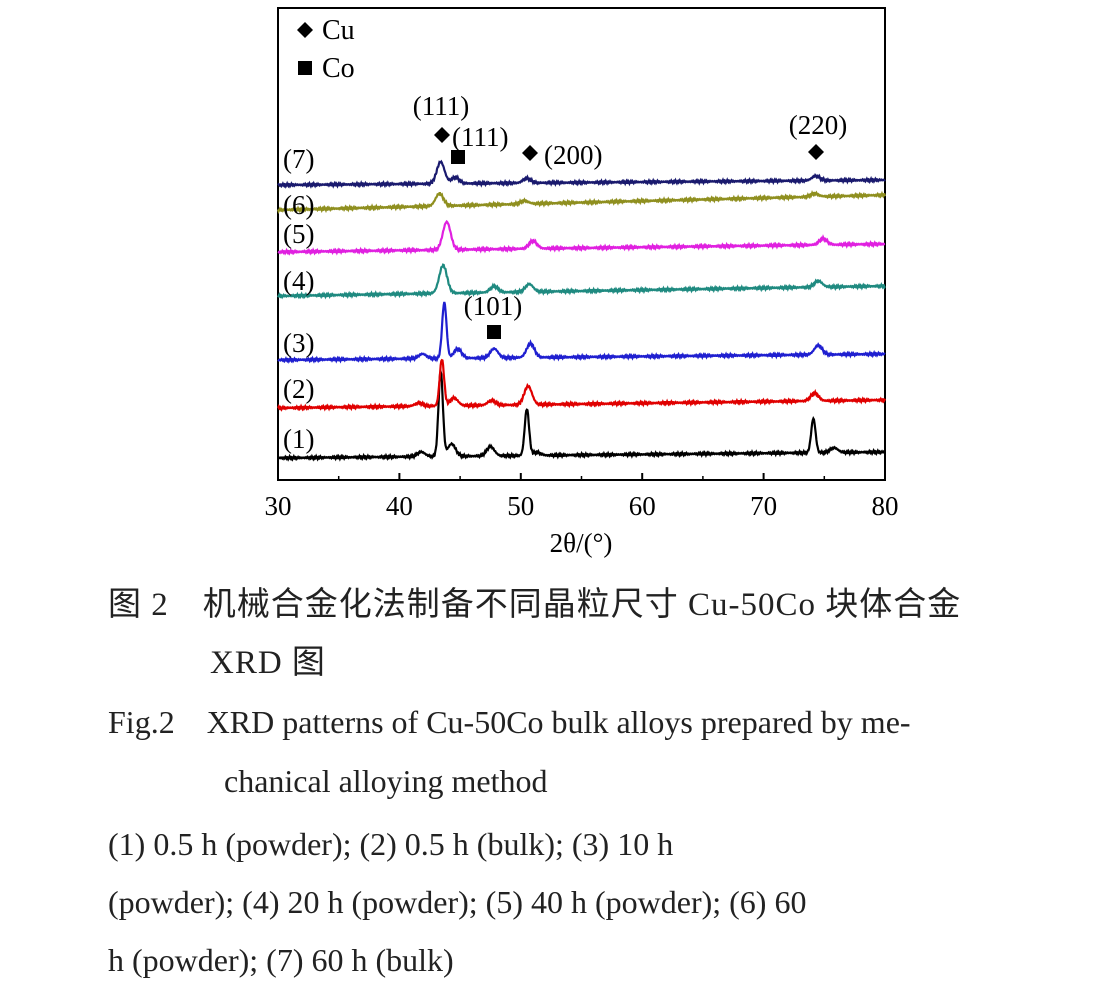 This screenshot has width=1116, height=989. What do you see at coordinates (305, 30) in the screenshot?
I see `legend-diamond-icon` at bounding box center [305, 30].